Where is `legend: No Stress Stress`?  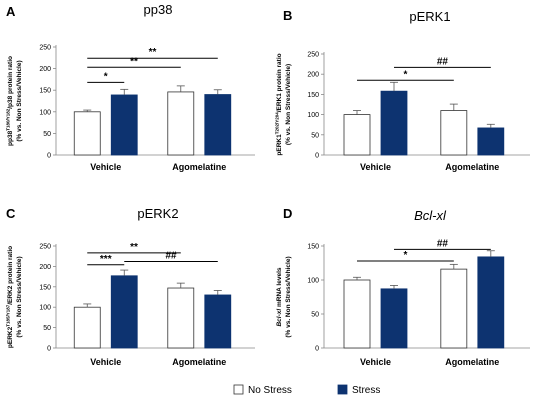 legend: No Stress Stress is located at coordinates (306, 390).